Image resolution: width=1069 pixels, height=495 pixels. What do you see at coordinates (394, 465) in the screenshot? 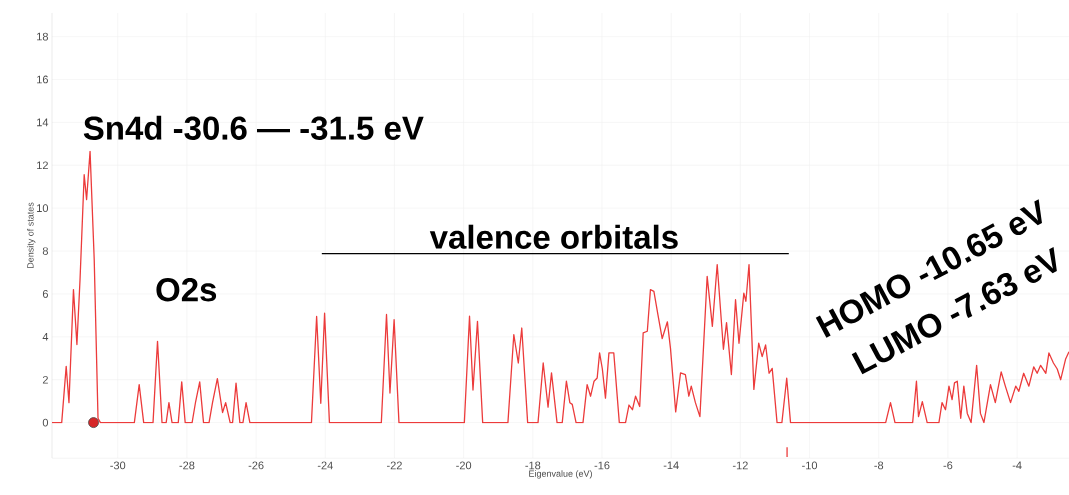
I see `x-tick-label: -22` at bounding box center [394, 465].